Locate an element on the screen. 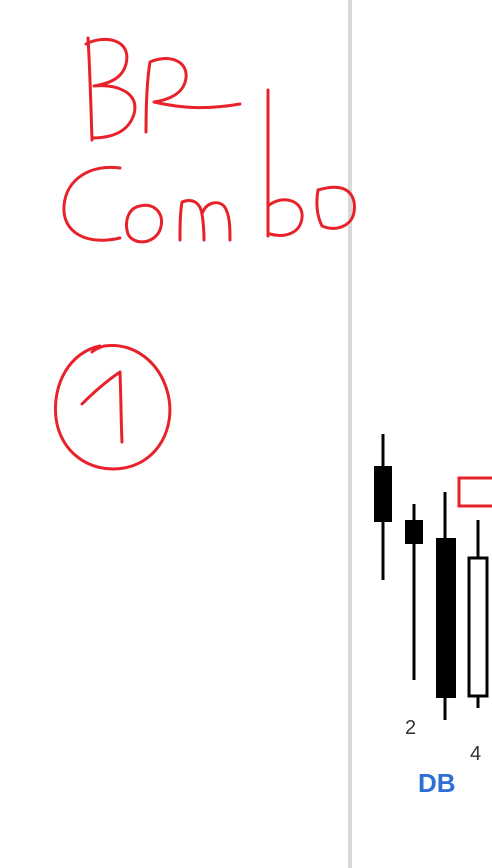 The height and width of the screenshot is (868, 492). handwritten-letter-c is located at coordinates (92, 203).